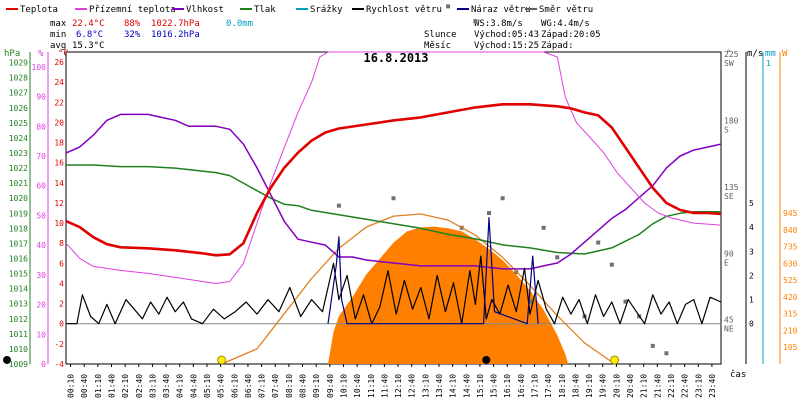 The image size is (800, 400). I want to click on radiation-area, so click(448, 295).